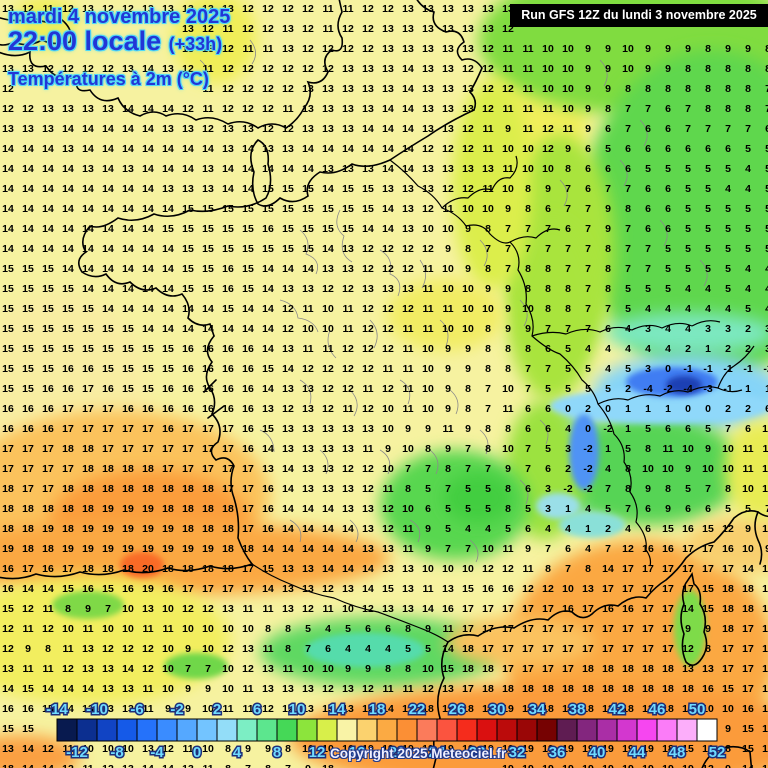 The height and width of the screenshot is (768, 768). Describe the element at coordinates (639, 15) in the screenshot. I see `model-run-label: Run GFS 12Z du lundi 3 novembre 2025` at that location.